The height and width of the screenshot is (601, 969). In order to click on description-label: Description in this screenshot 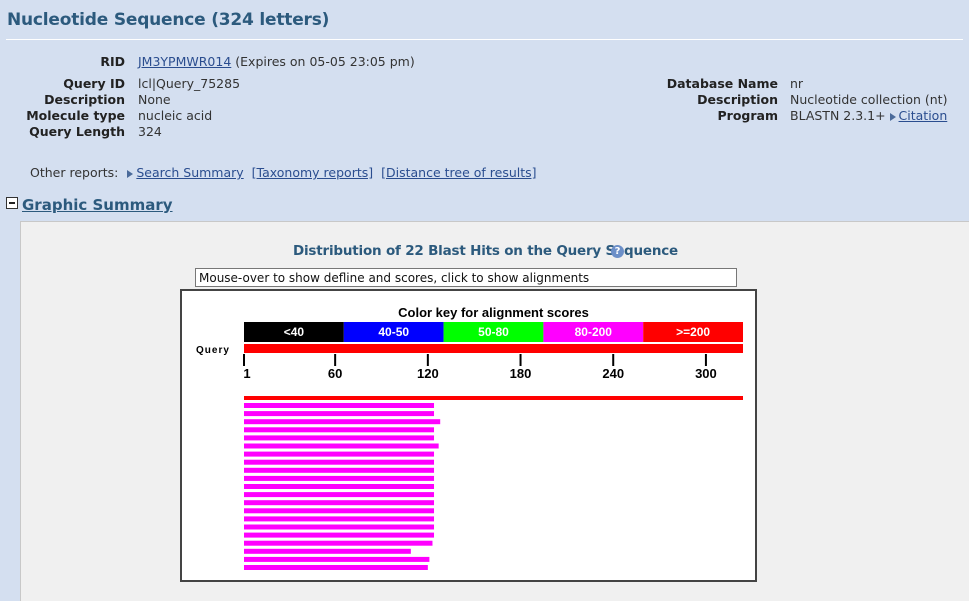, I will do `click(84, 99)`.